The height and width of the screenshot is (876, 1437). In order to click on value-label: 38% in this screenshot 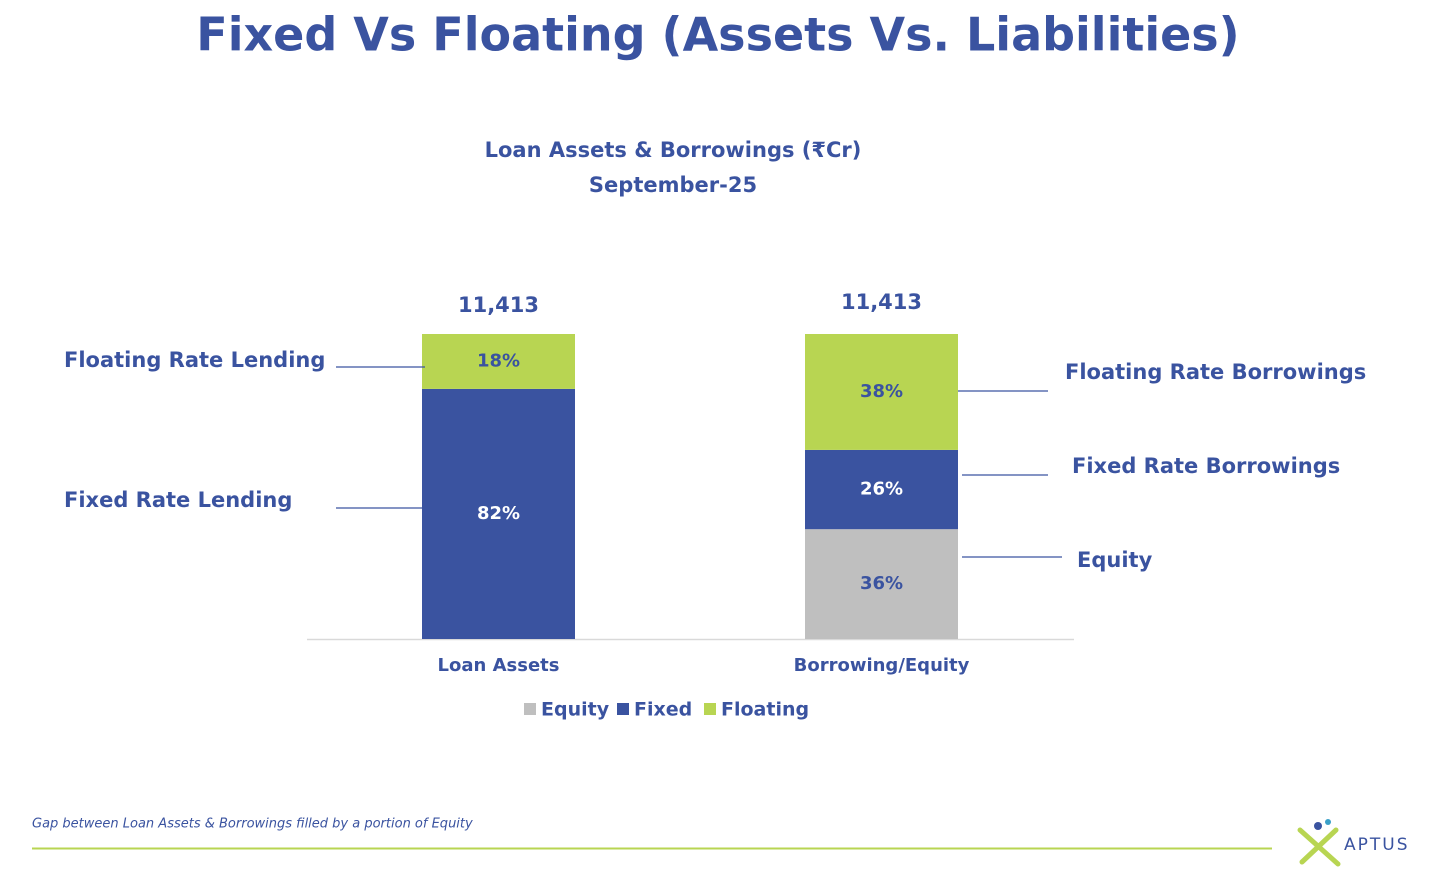, I will do `click(881, 391)`.